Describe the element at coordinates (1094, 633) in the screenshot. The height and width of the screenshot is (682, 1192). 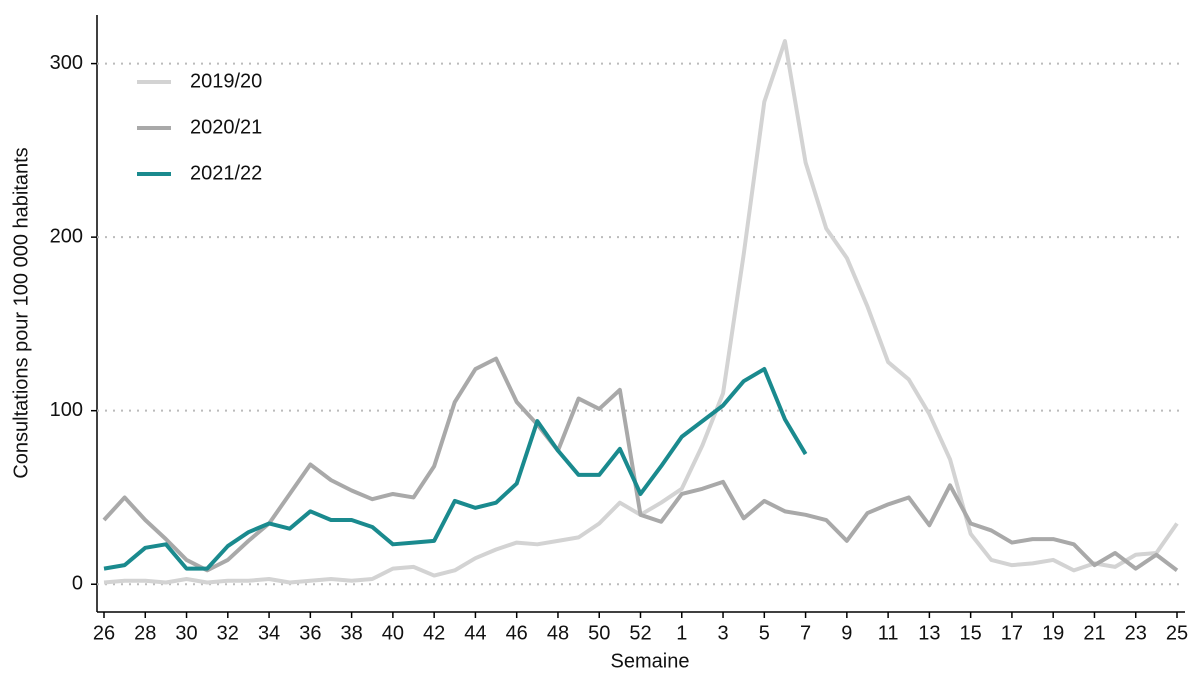
I see `x-tick-label: 21` at that location.